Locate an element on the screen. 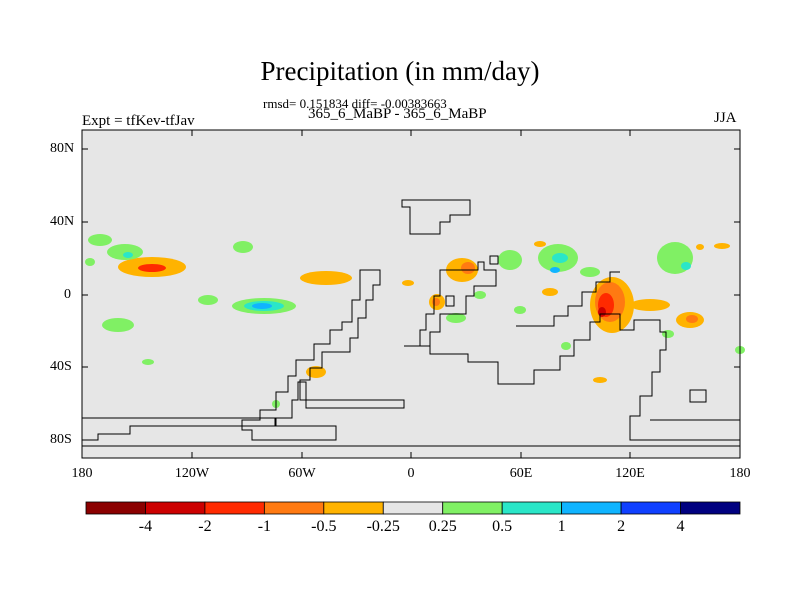  plot-title: Precipitation (in mm/day) is located at coordinates (400, 71).